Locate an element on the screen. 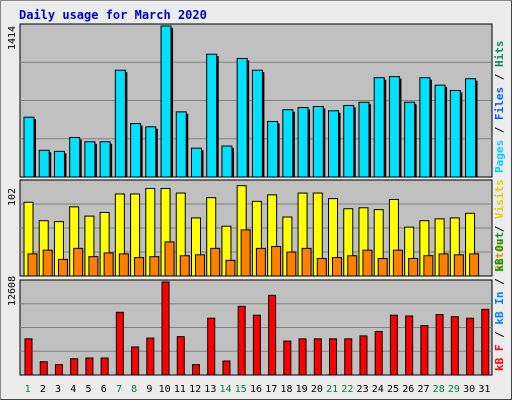  side-label-part: kB In is located at coordinates (499, 308).